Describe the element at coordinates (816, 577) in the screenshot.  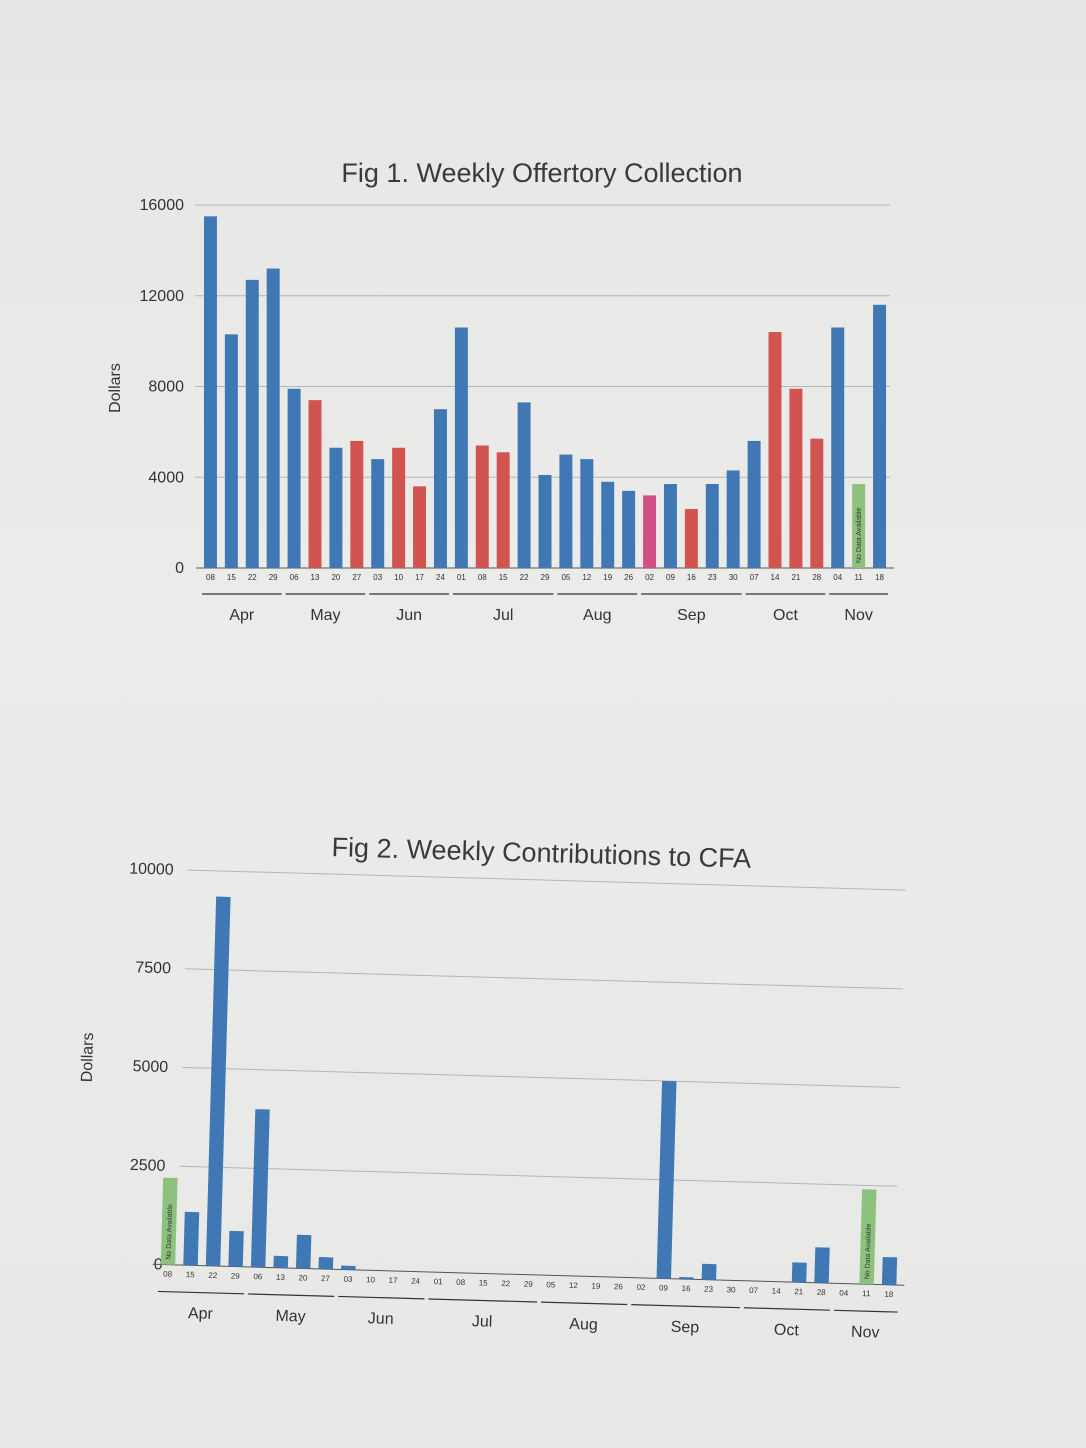
I see `x-tick-label: 28` at that location.